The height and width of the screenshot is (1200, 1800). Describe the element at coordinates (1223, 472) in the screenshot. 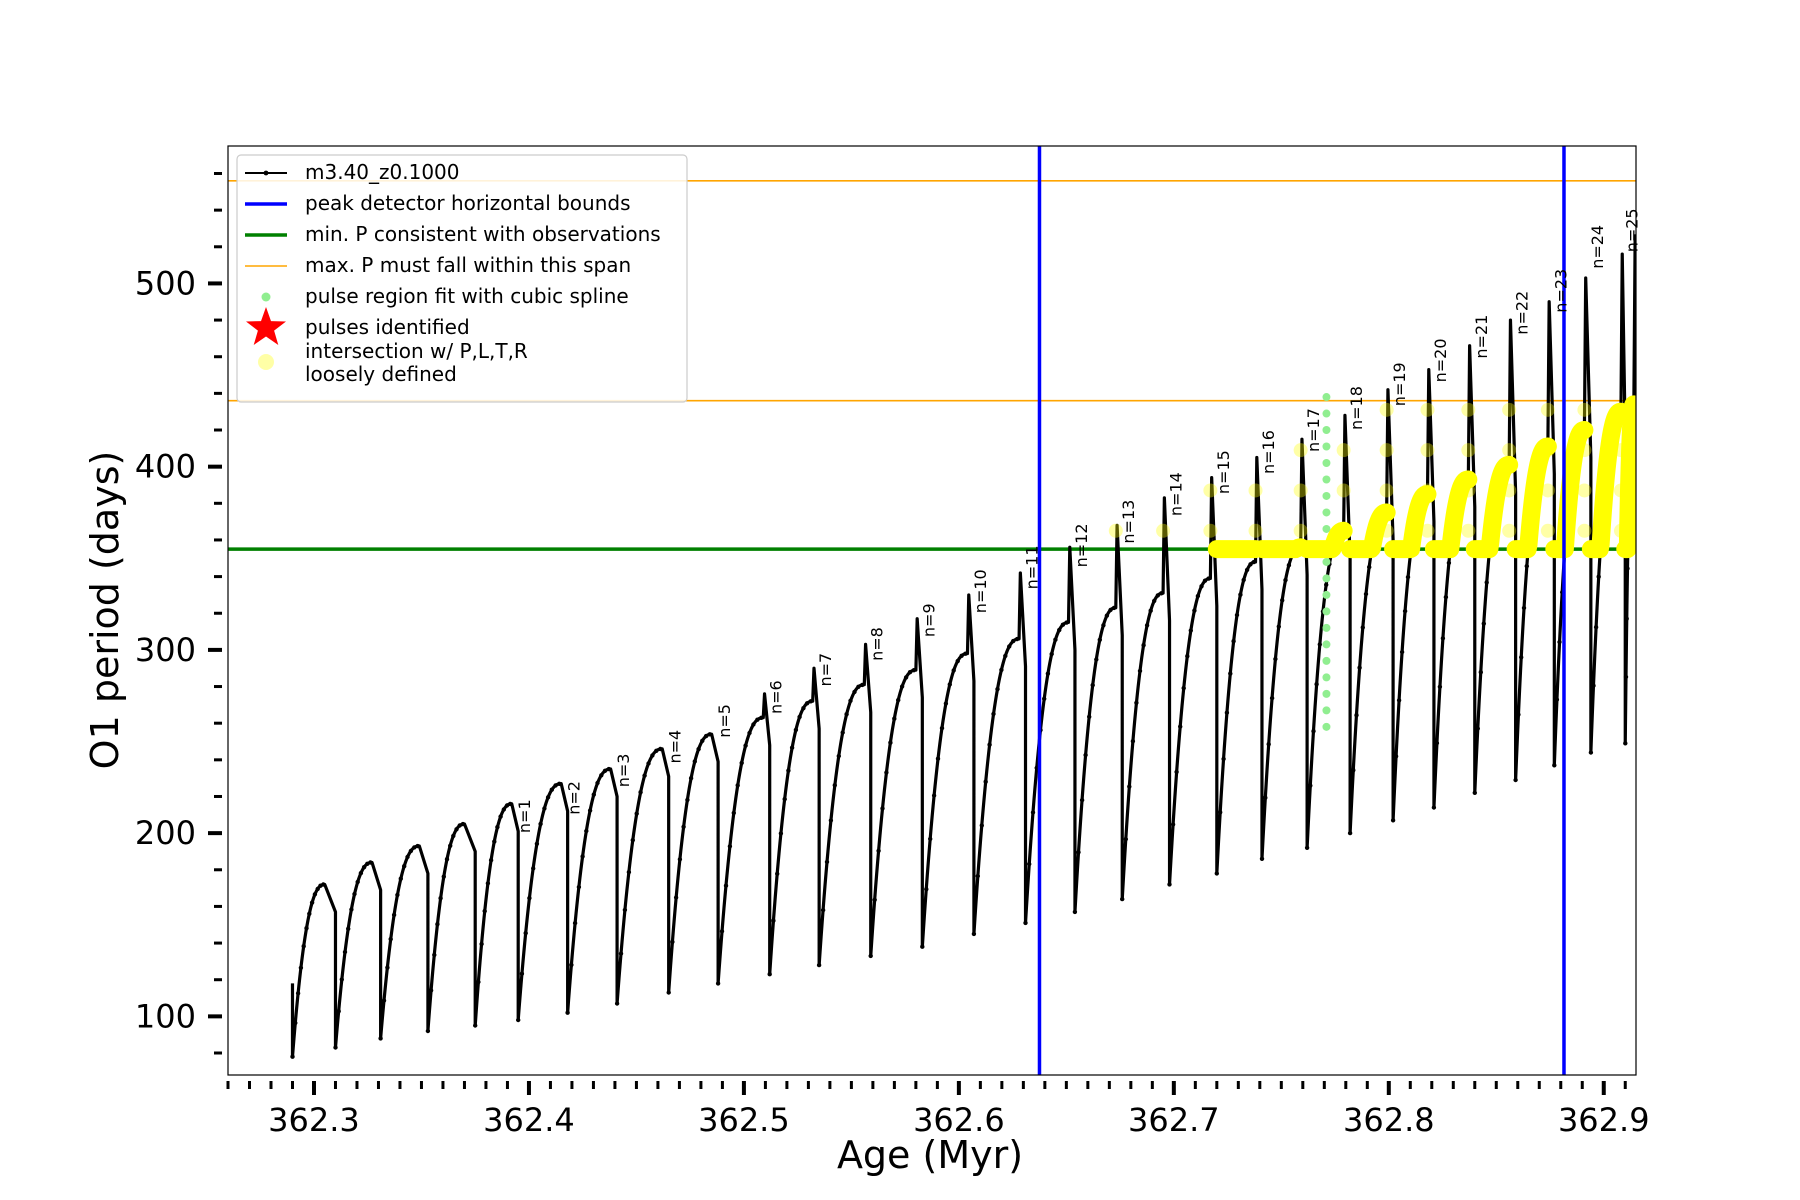

I see `pulse-label: n=15` at that location.